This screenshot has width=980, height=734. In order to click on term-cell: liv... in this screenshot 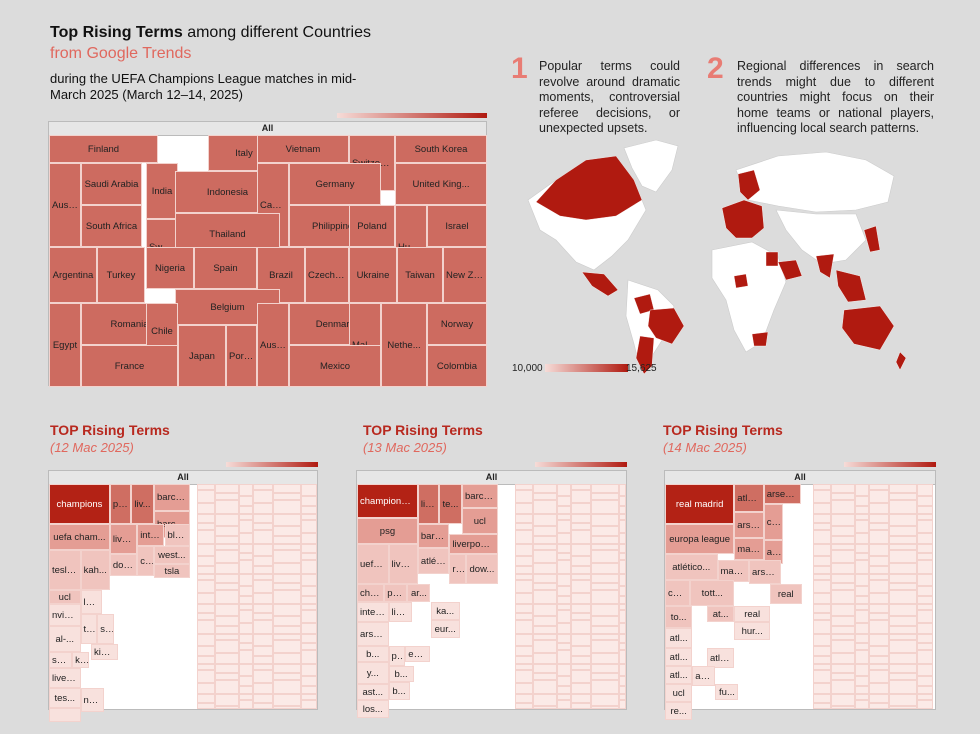, I will do `click(428, 504)`.